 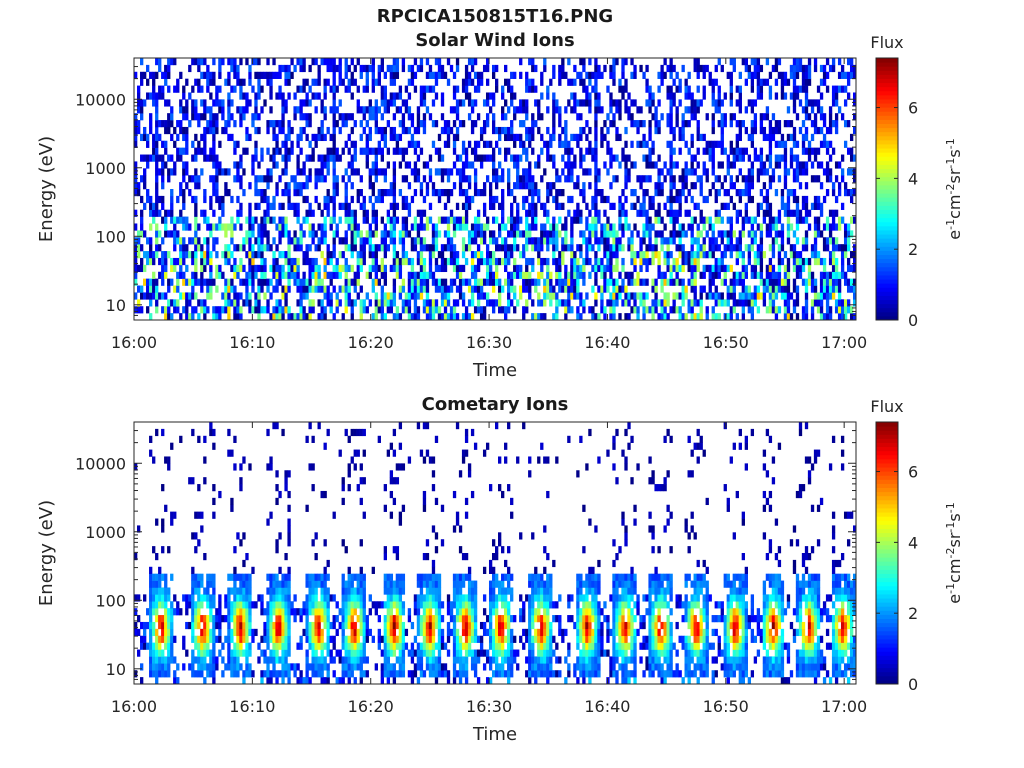 What do you see at coordinates (495, 40) in the screenshot?
I see `panel1-title: Solar Wind Ions` at bounding box center [495, 40].